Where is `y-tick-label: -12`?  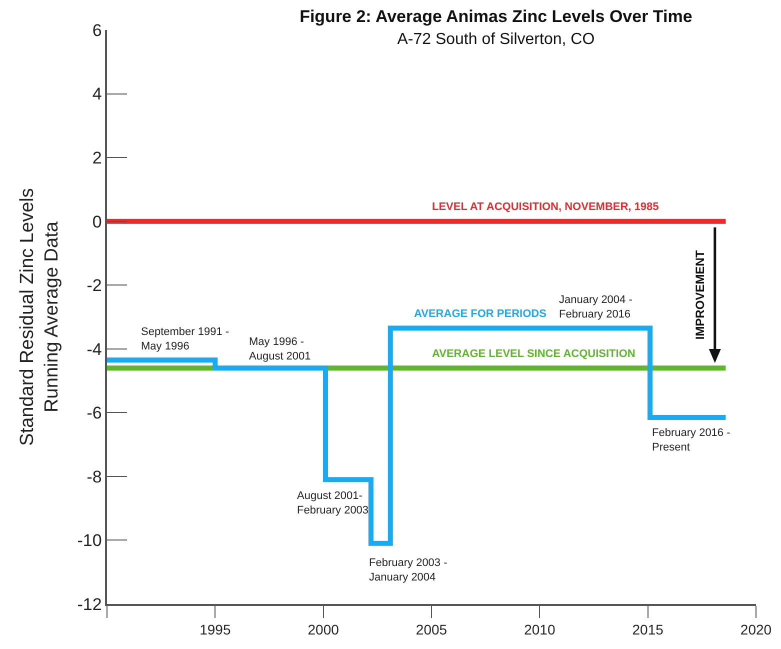
y-tick-label: -12 is located at coordinates (89, 604).